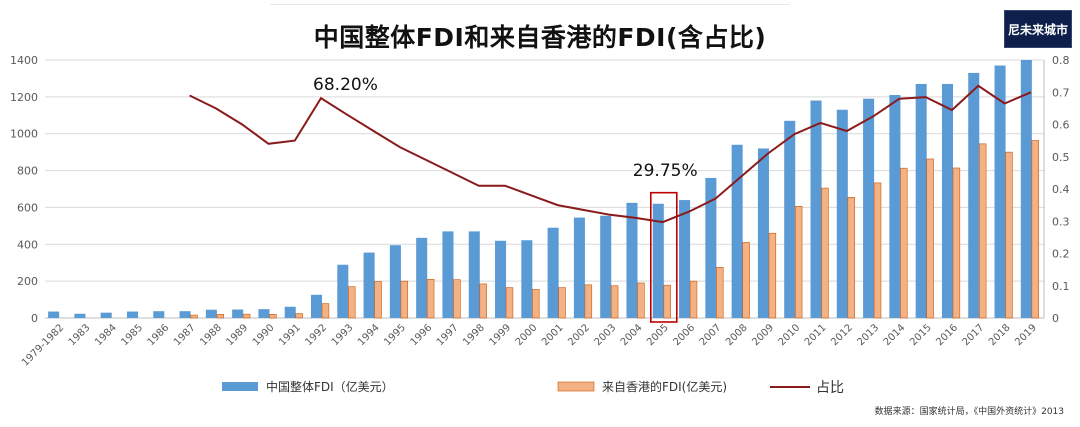 This screenshot has height=427, width=1080. Describe the element at coordinates (474, 335) in the screenshot. I see `x-tick-label: 1998` at that location.